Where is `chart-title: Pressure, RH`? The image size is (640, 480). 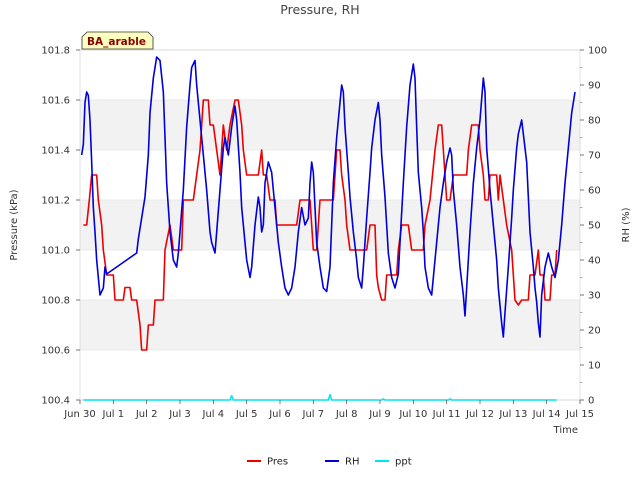
chart-title: Pressure, RH is located at coordinates (319, 9).